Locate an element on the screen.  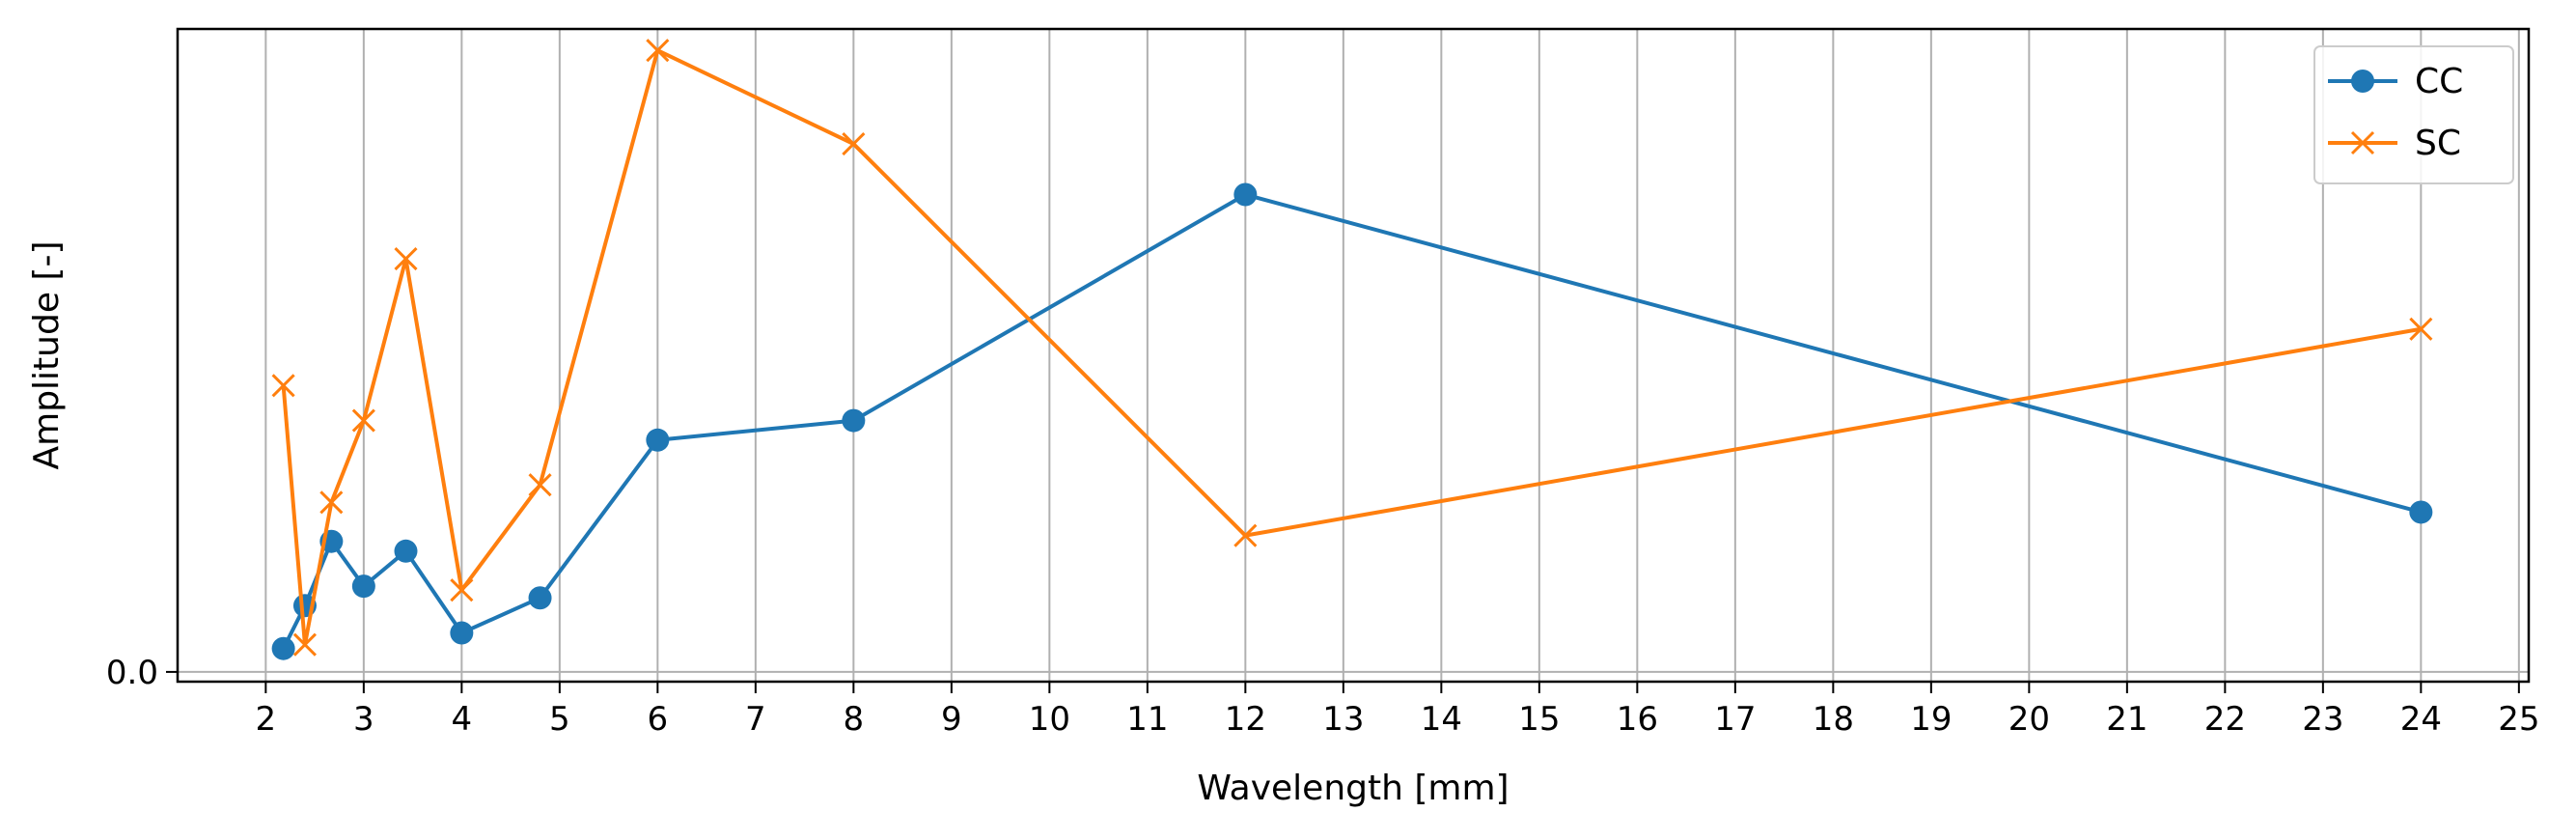
legend-label: SC is located at coordinates (2438, 143).